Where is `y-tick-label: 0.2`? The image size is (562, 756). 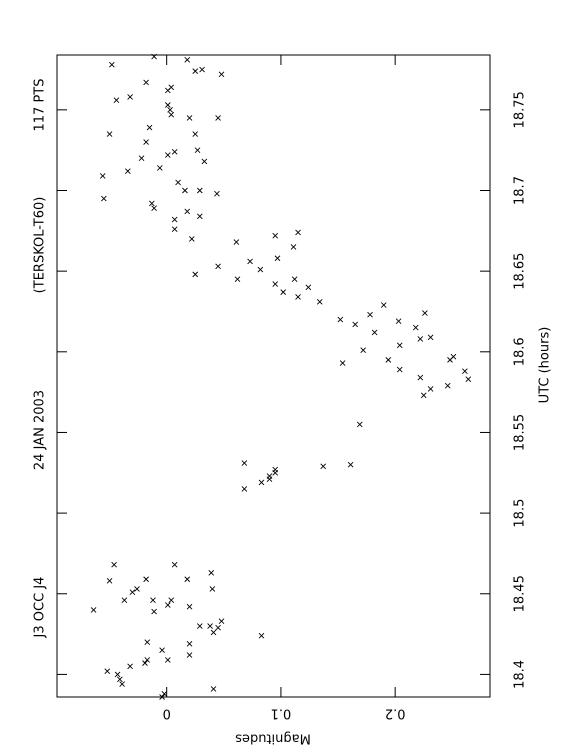 y-tick-label: 0.2 is located at coordinates (395, 713).